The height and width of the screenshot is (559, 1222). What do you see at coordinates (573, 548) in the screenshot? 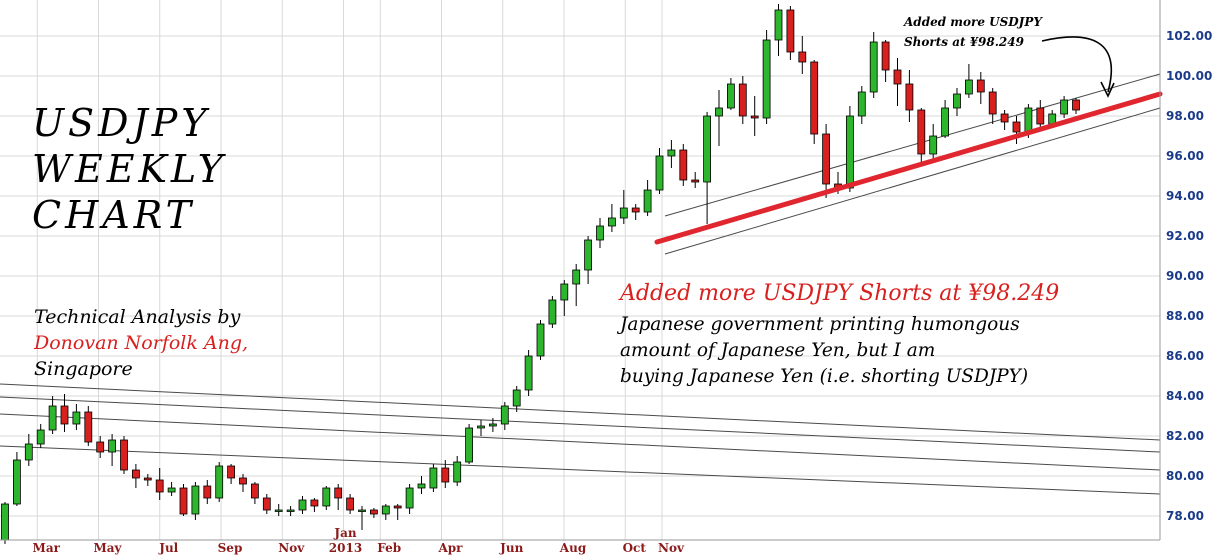
I see `x-tick-label: Aug` at bounding box center [573, 548].